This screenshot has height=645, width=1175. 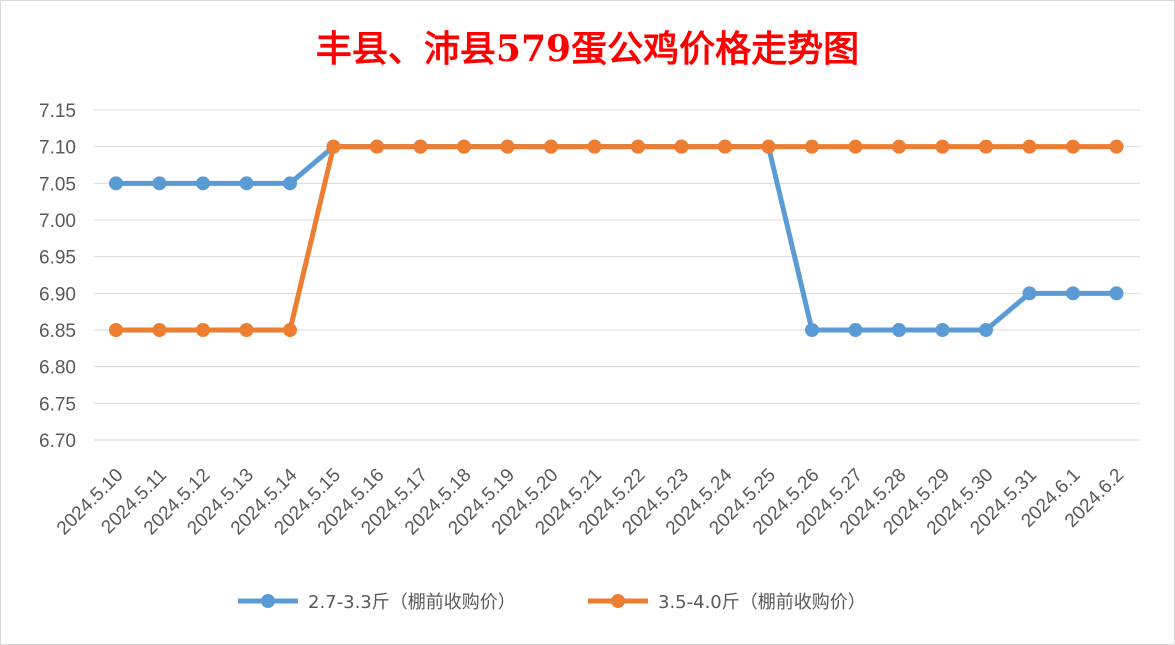 What do you see at coordinates (57, 294) in the screenshot?
I see `y-tick-label: 6.90` at bounding box center [57, 294].